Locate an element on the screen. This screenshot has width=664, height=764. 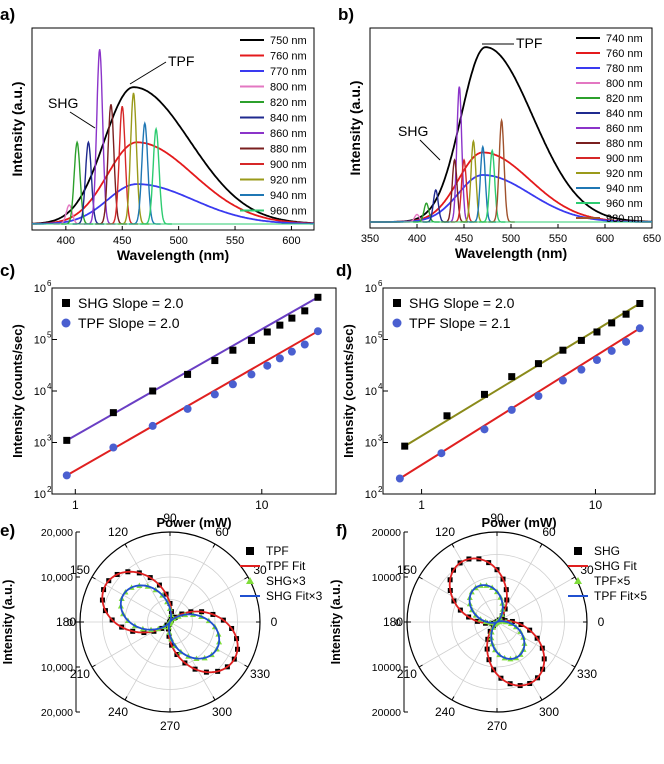
legend-label: 800 nm is located at coordinates (624, 84).